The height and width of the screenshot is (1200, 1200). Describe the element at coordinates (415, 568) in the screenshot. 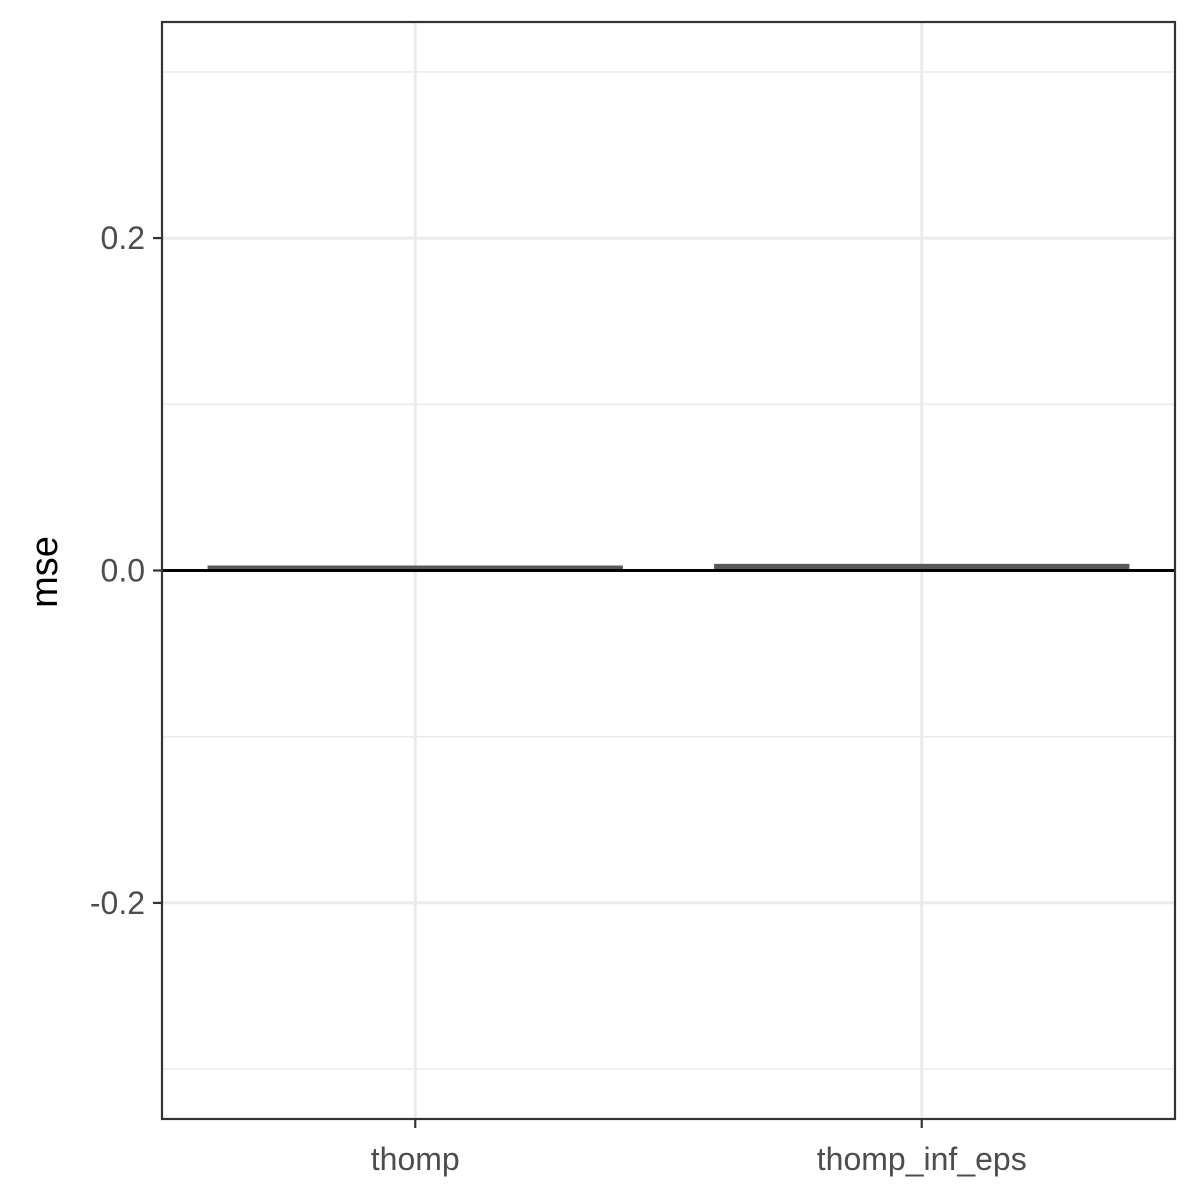

I see `bar-thomp` at that location.